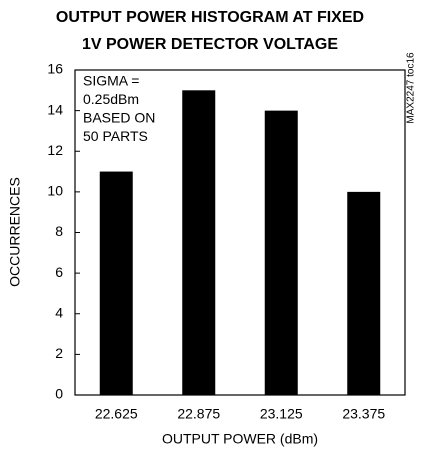  What do you see at coordinates (240, 439) in the screenshot?
I see `x-axis-label: OUTPUT POWER (dBm)` at bounding box center [240, 439].